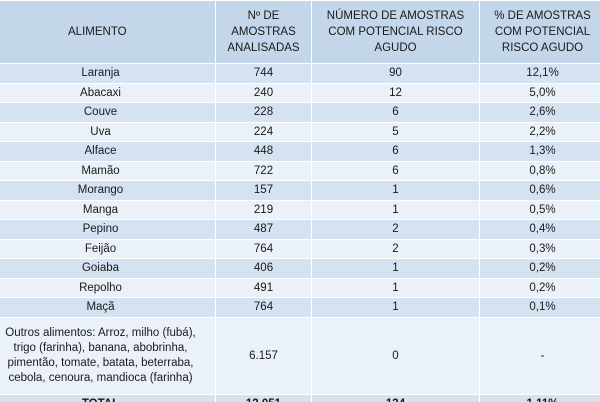 The image size is (600, 402). What do you see at coordinates (100, 332) in the screenshot?
I see `other-foods-line: Outros alimentos: Arroz, milho (fubá),` at bounding box center [100, 332].